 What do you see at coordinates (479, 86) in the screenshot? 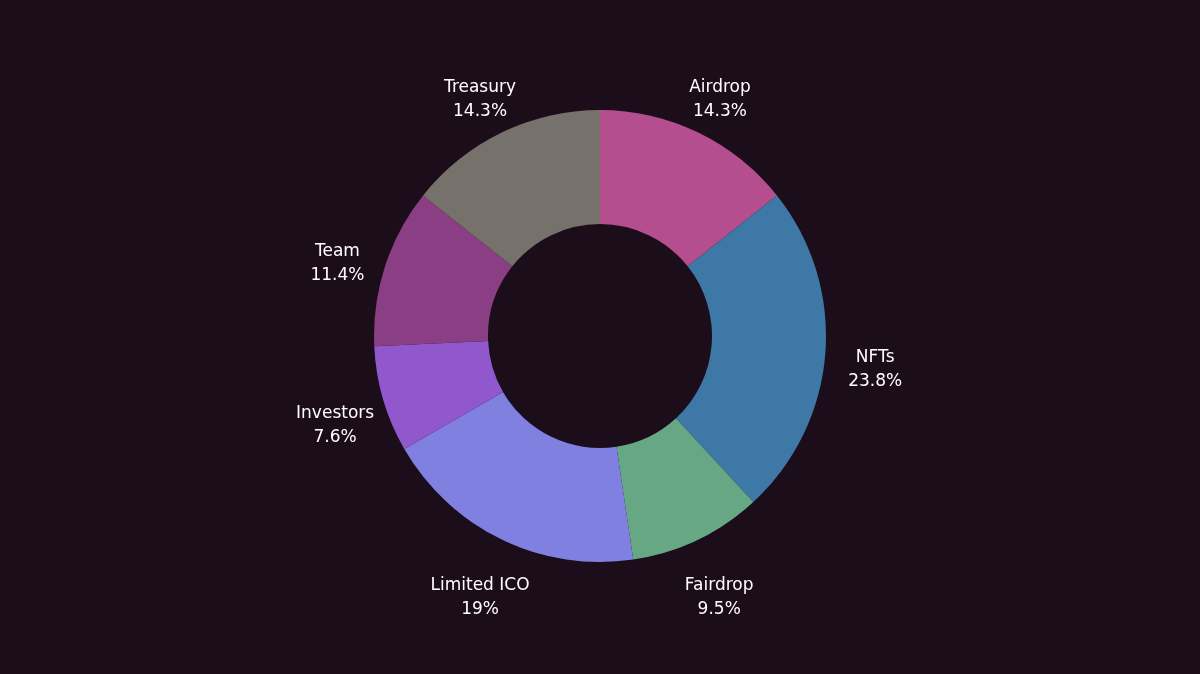
I see `slice-label: Treasury` at bounding box center [479, 86].